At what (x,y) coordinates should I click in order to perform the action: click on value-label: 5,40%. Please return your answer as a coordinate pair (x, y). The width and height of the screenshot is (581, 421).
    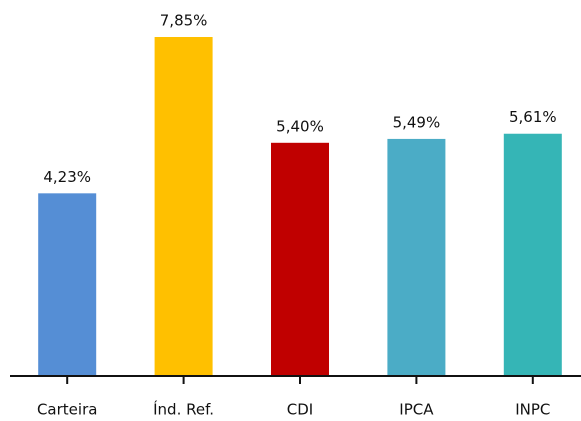
    Looking at the image, I should click on (300, 126).